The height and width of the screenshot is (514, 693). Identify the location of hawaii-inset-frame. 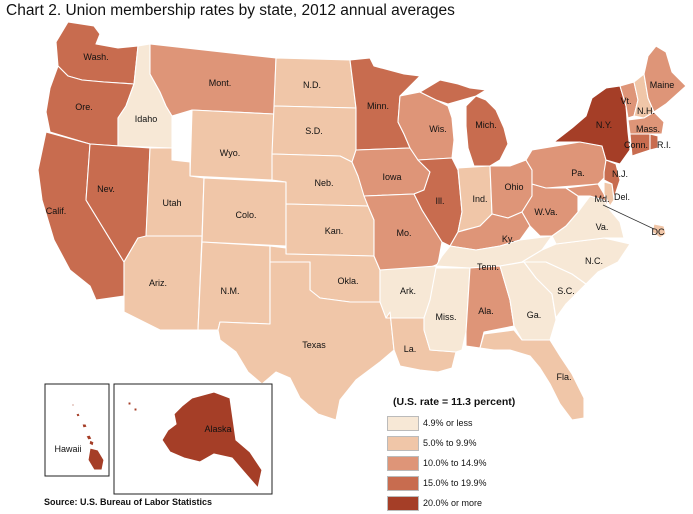
(77, 430).